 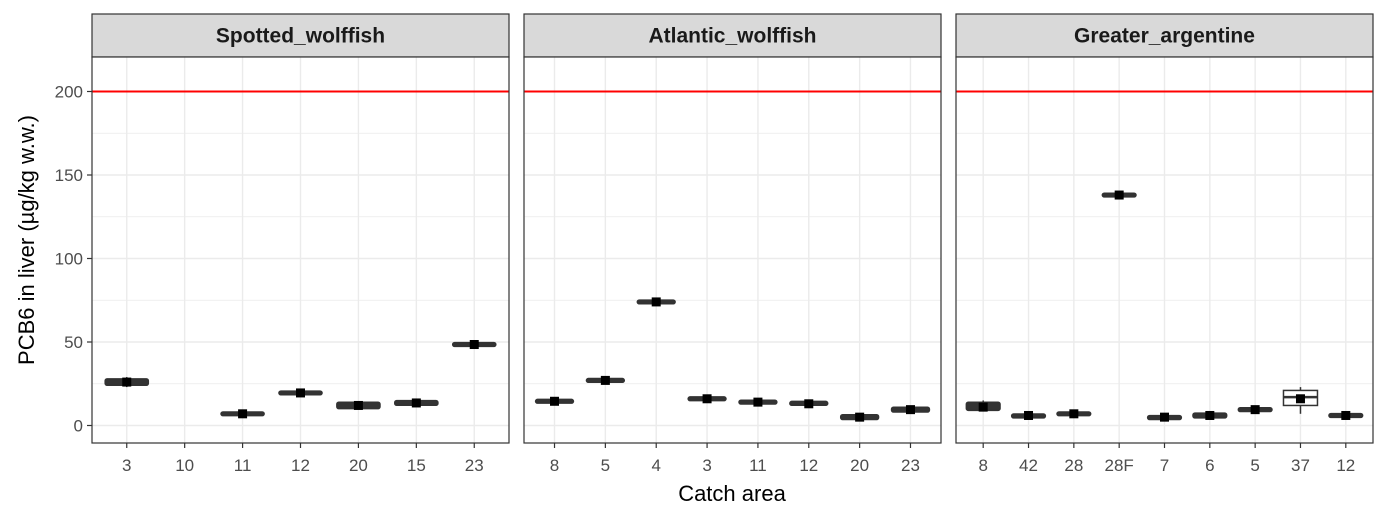 What do you see at coordinates (1164, 465) in the screenshot?
I see `x-tick-label: 7` at bounding box center [1164, 465].